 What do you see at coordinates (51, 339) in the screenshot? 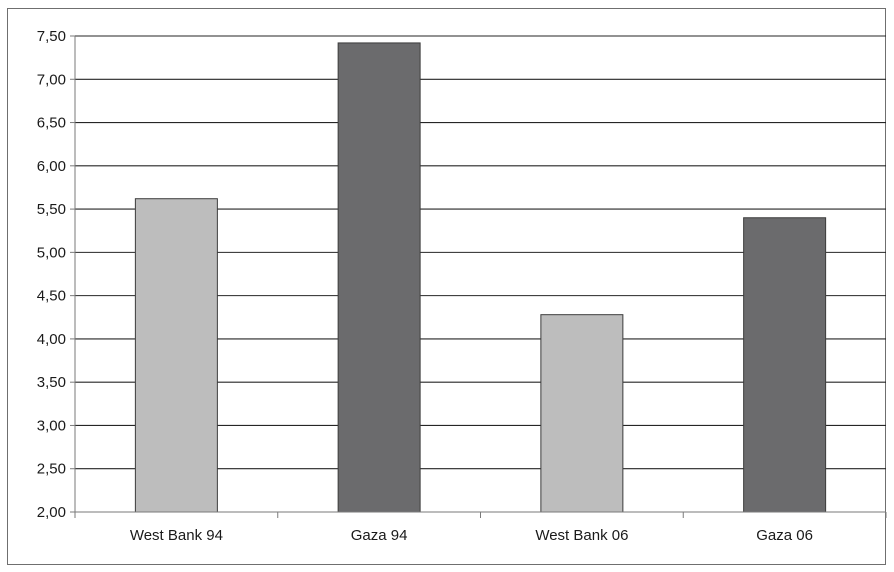
I see `y-tick-label: 4,00` at bounding box center [51, 339].